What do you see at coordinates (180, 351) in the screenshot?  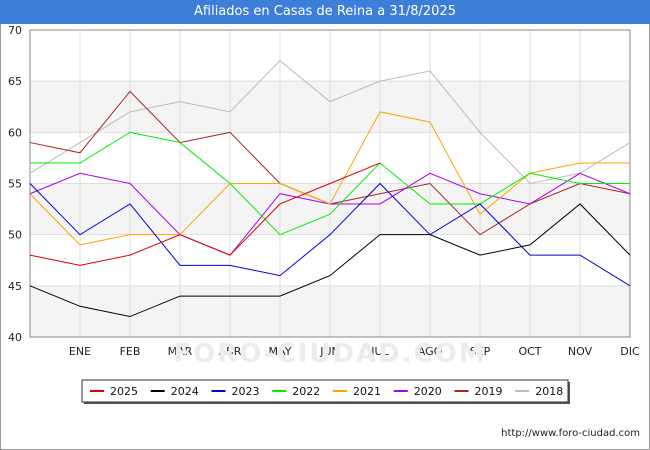 I see `x-tick-label: MAR` at bounding box center [180, 351].